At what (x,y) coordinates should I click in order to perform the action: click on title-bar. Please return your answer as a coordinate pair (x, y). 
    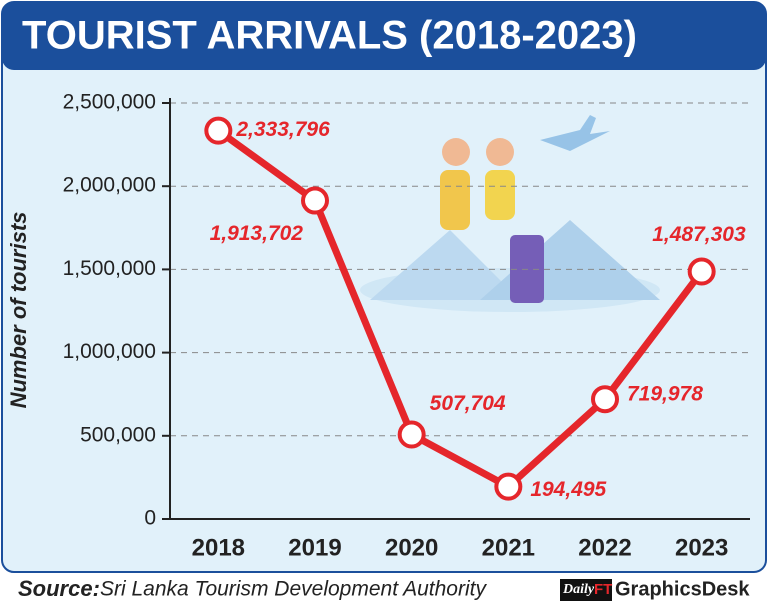
    Looking at the image, I should click on (384, 36).